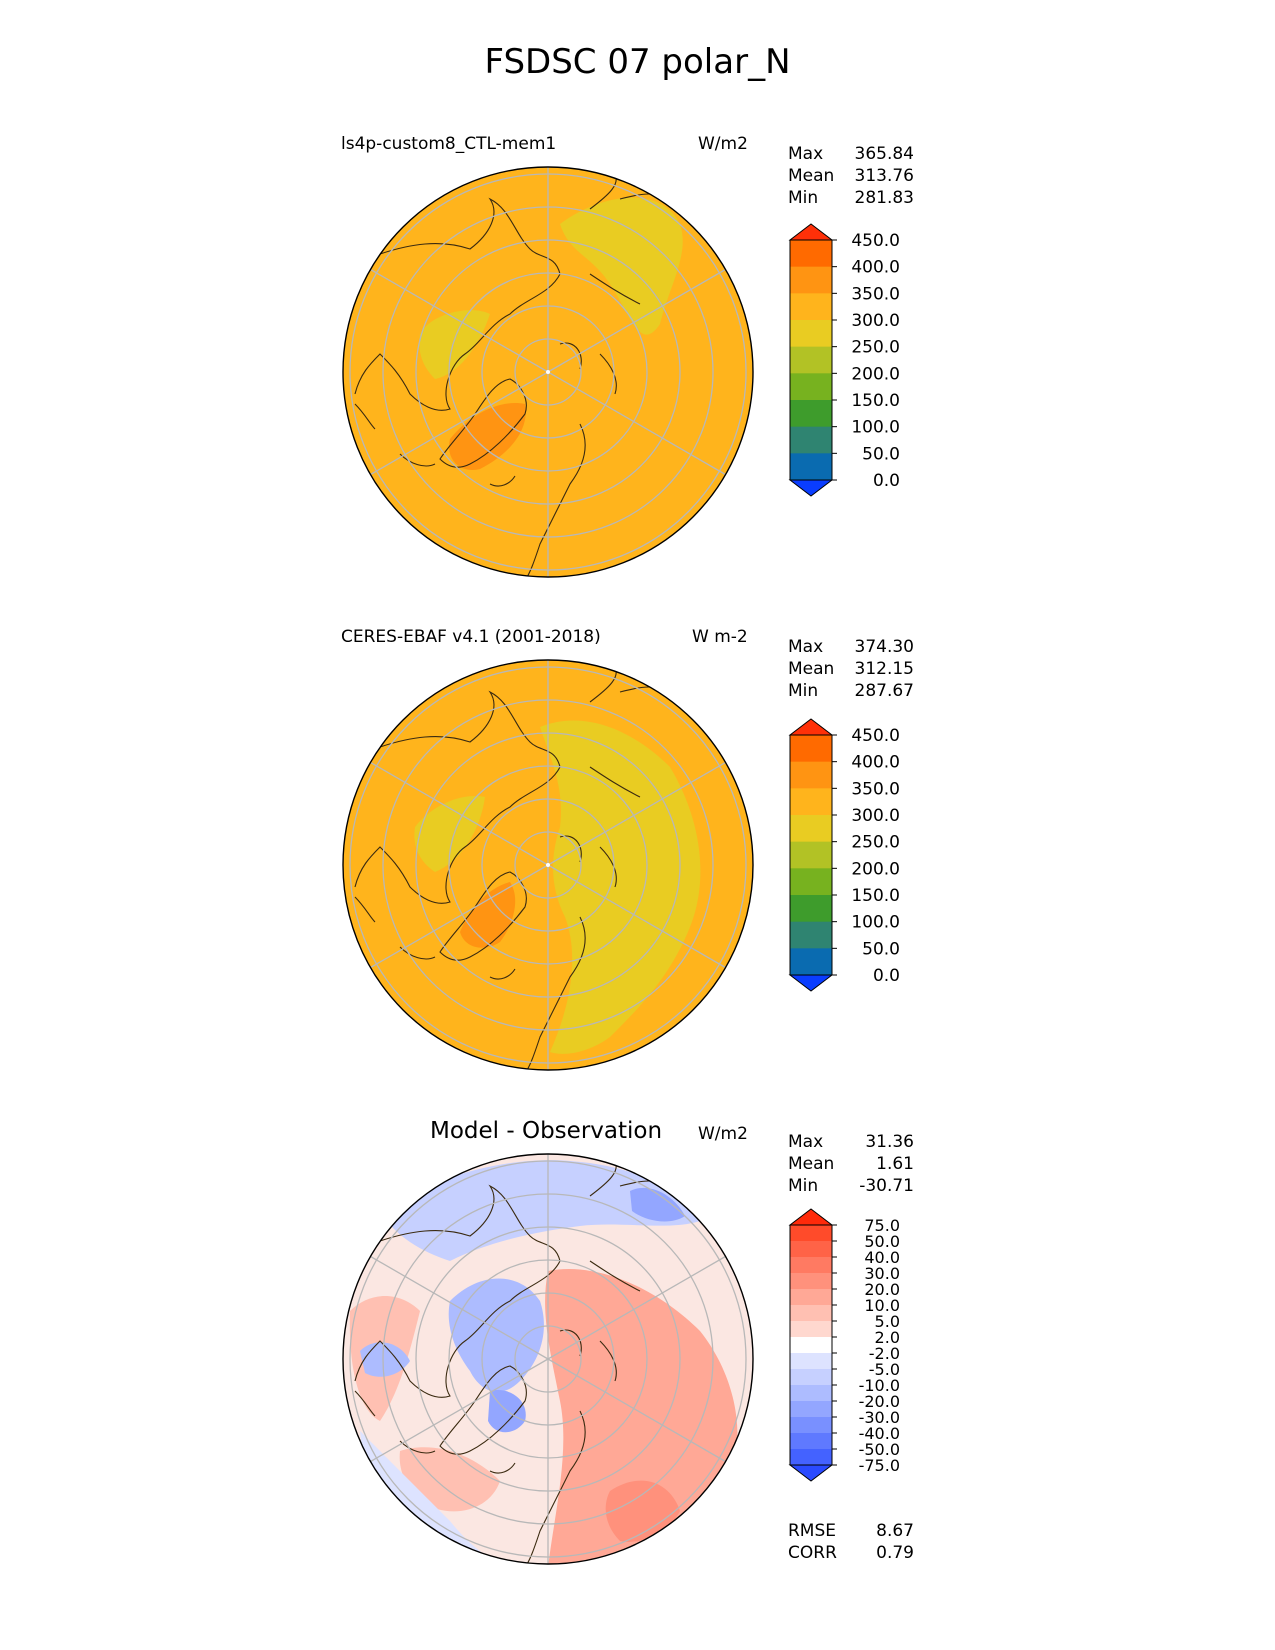  I want to click on figure-title: FSDSC 07 polar_N, so click(637, 62).